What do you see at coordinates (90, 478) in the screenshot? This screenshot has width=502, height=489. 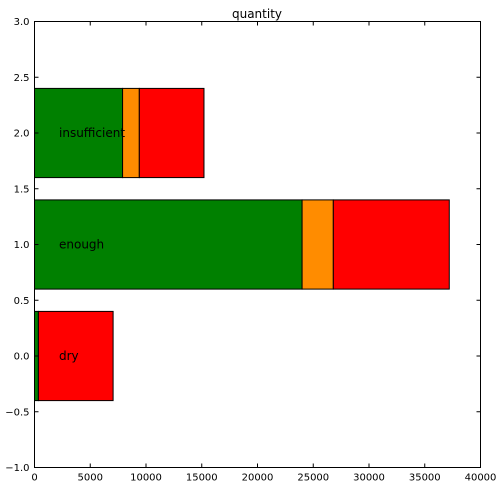 I see `x-tick-label: 5000` at bounding box center [90, 478].